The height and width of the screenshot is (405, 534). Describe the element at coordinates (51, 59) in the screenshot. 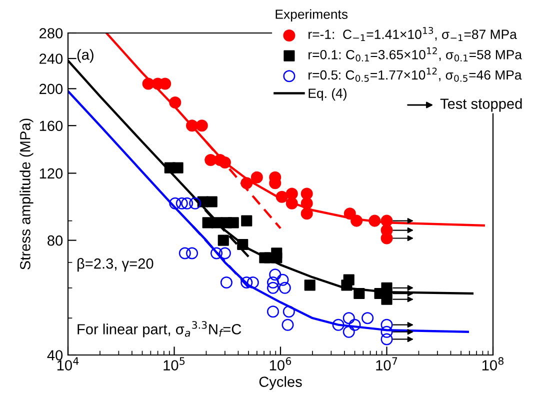

I see `y-tick-label: 240` at that location.